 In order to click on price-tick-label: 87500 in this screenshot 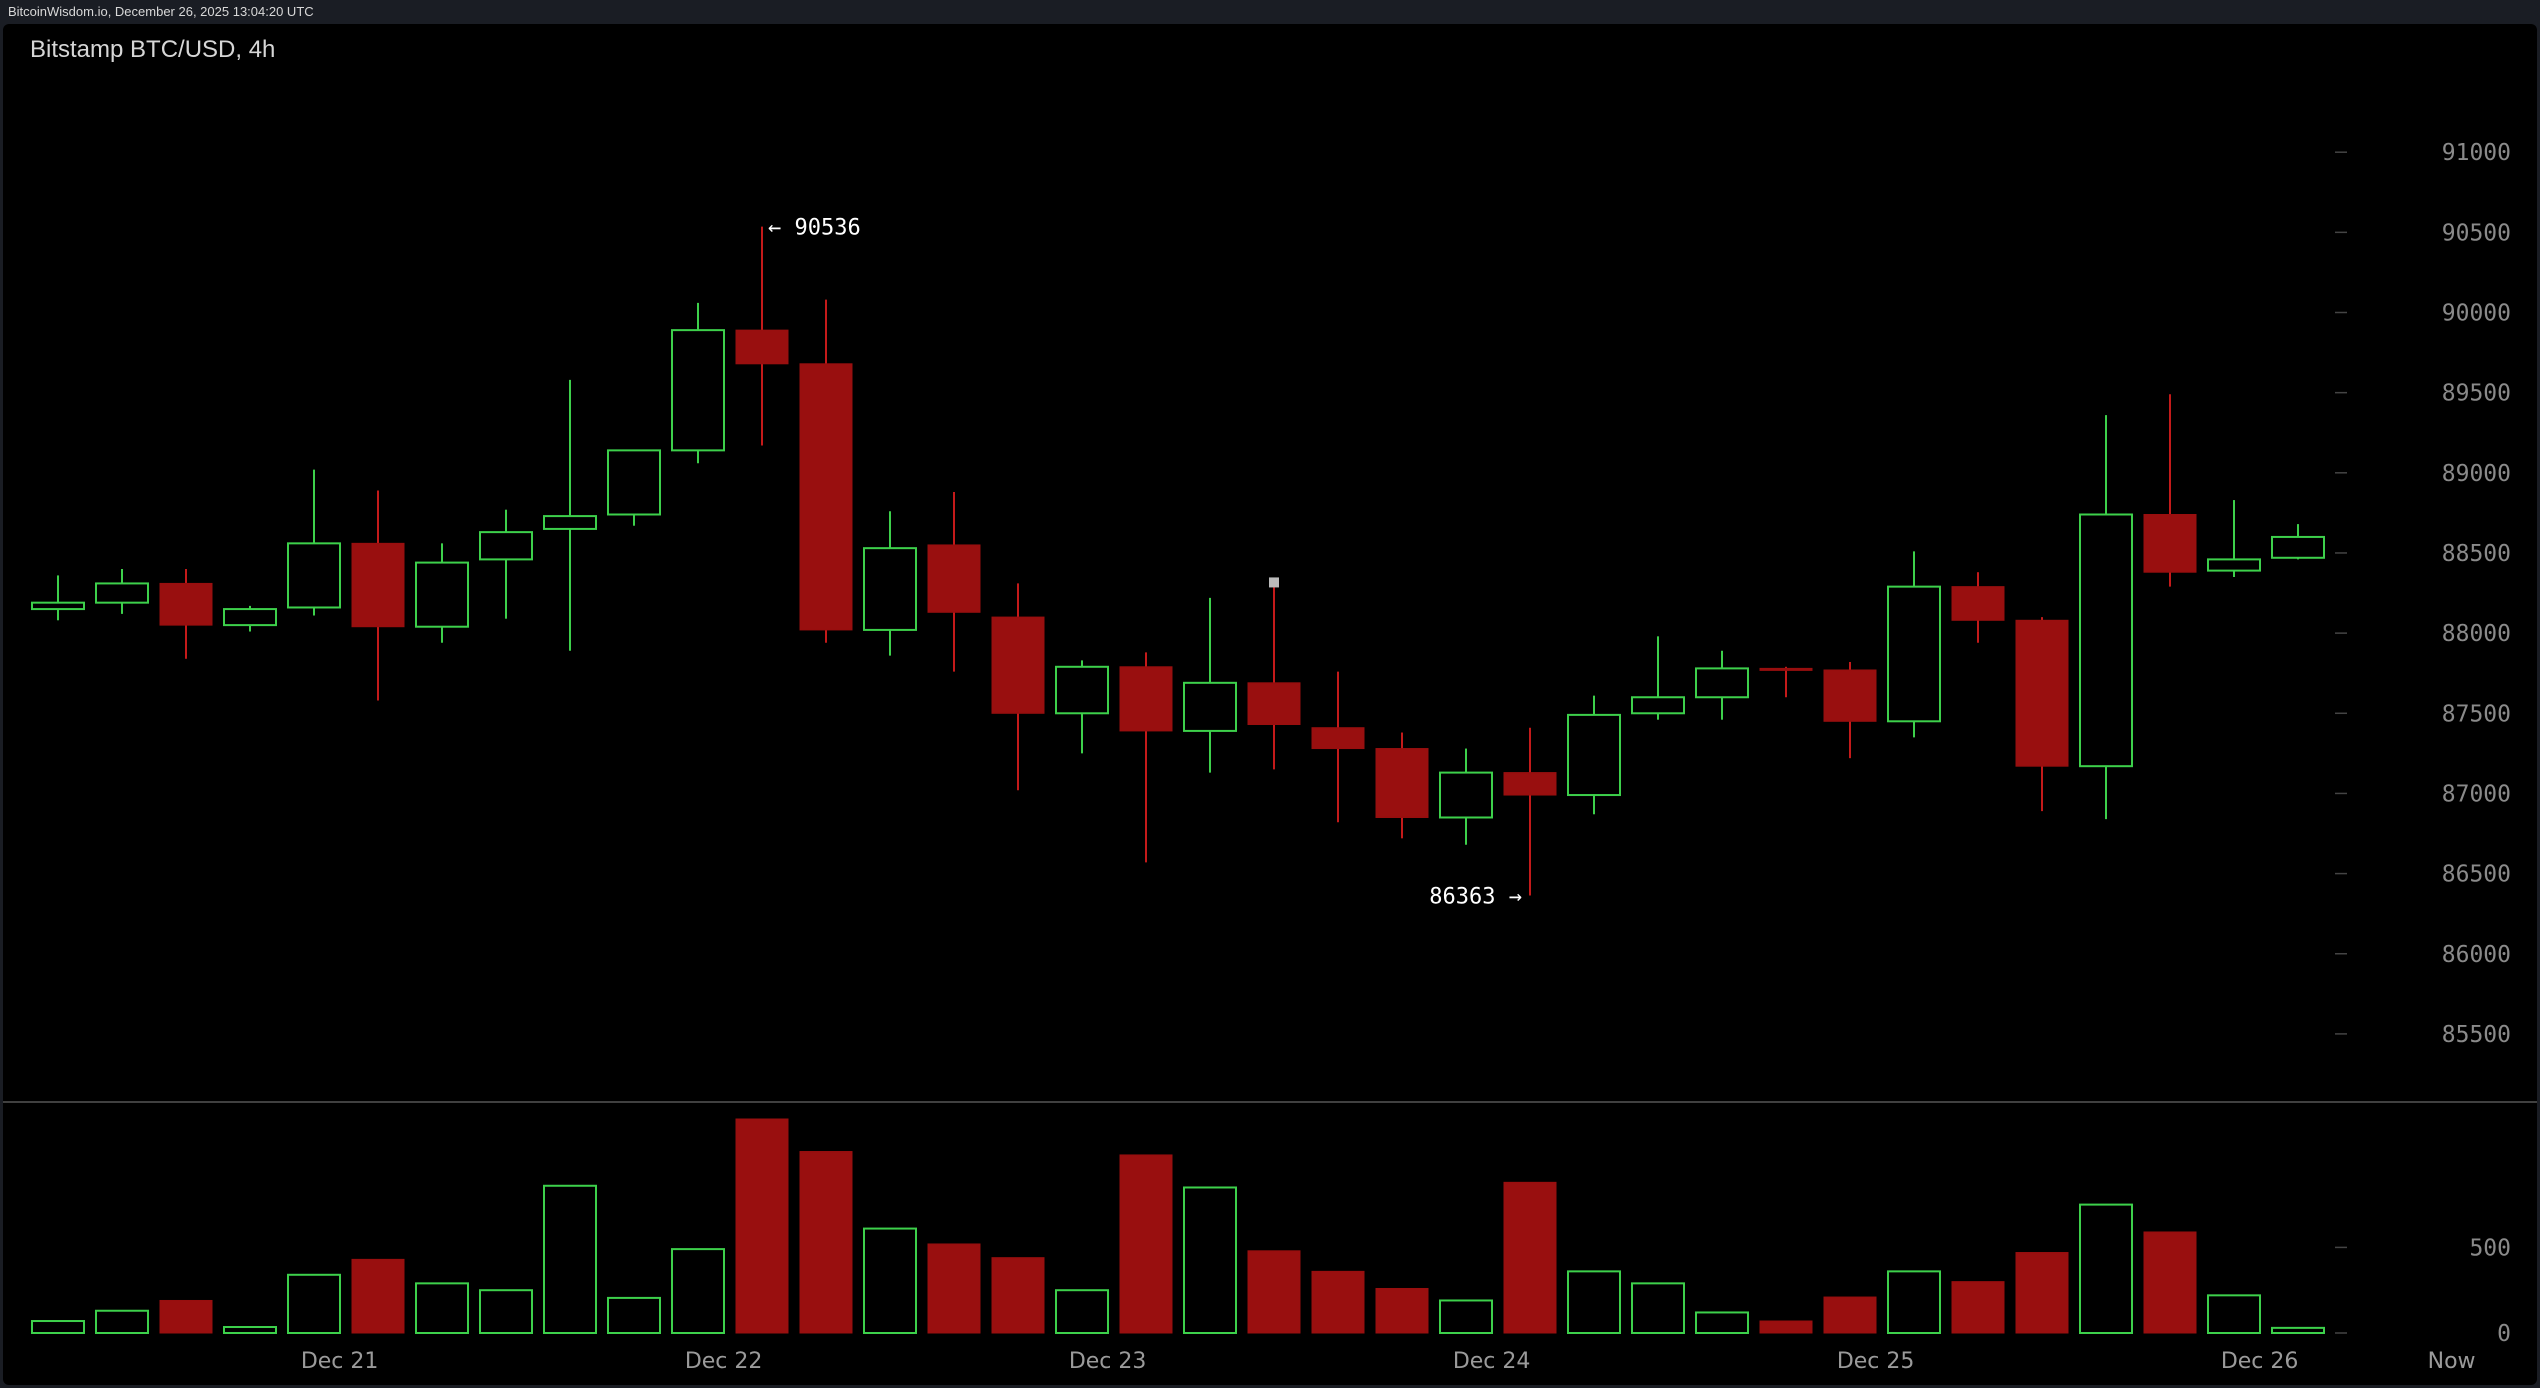, I will do `click(2476, 714)`.